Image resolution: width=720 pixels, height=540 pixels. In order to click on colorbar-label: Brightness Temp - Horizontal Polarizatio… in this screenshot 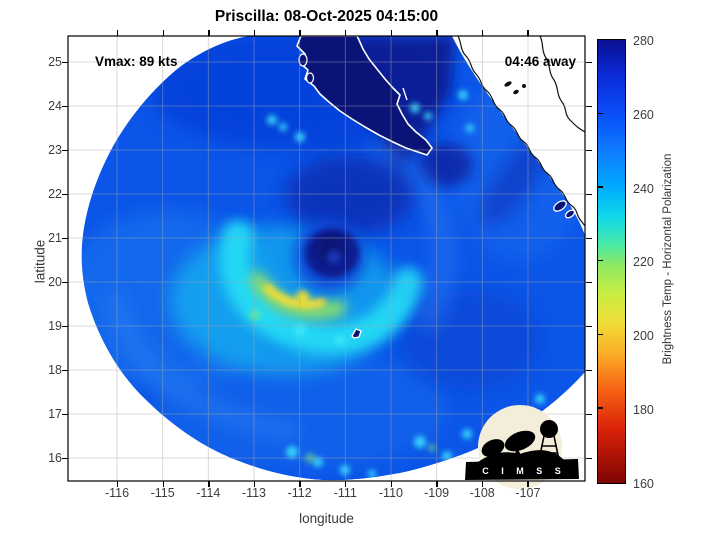, I will do `click(668, 259)`.